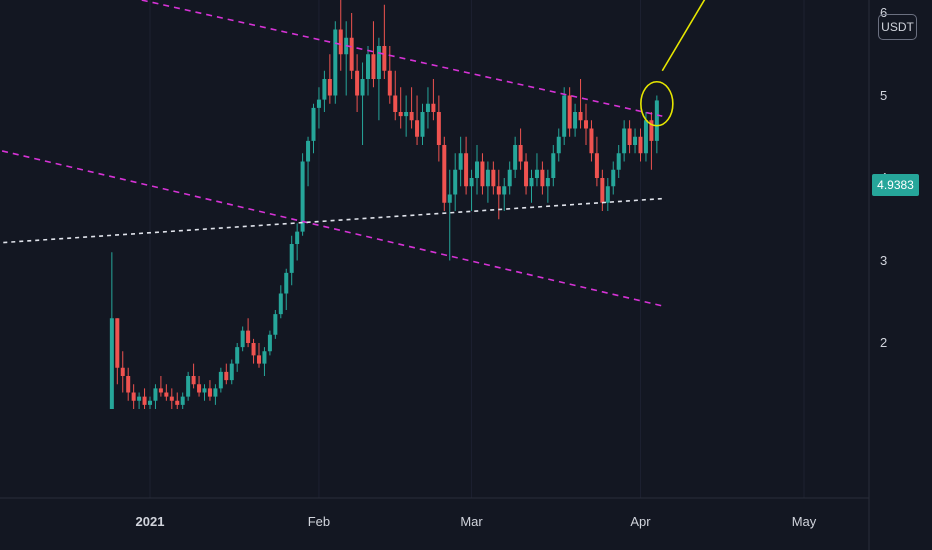 The image size is (932, 550). I want to click on x-tick-label-0: 2021, so click(150, 521).